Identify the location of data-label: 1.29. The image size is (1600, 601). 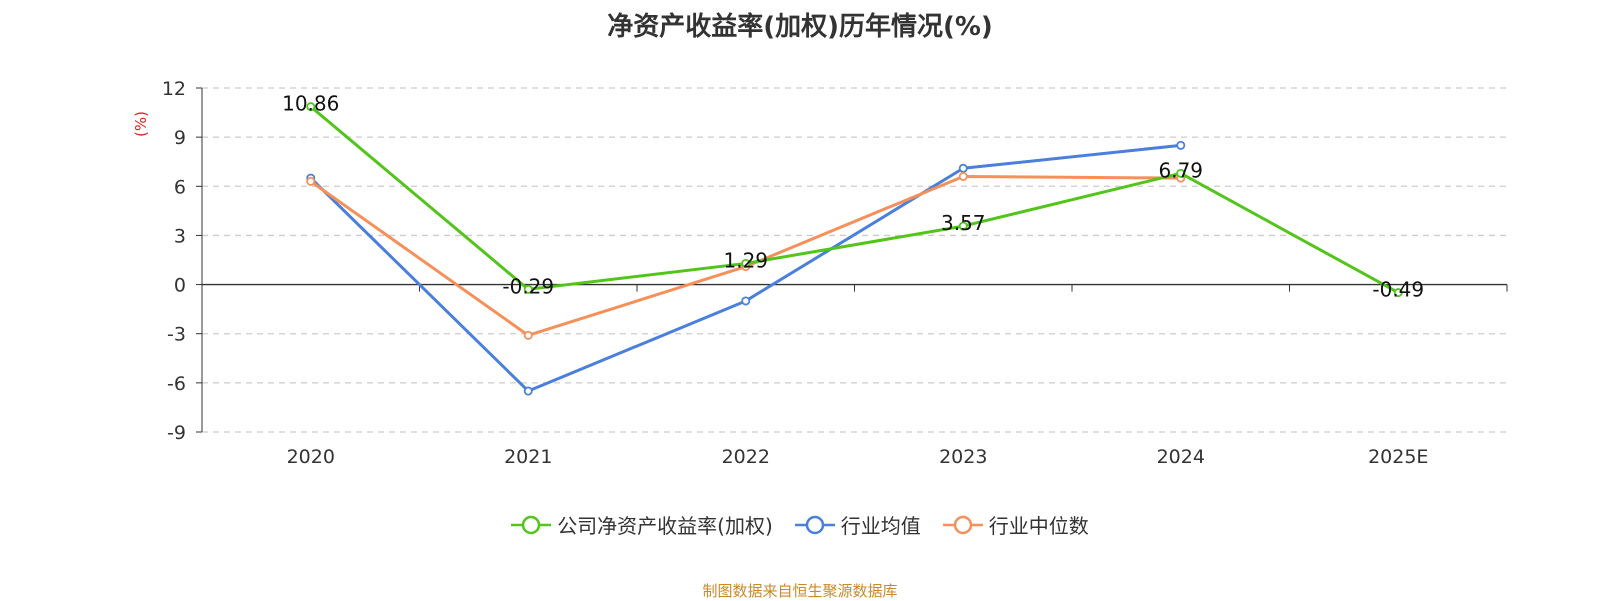
(745, 260).